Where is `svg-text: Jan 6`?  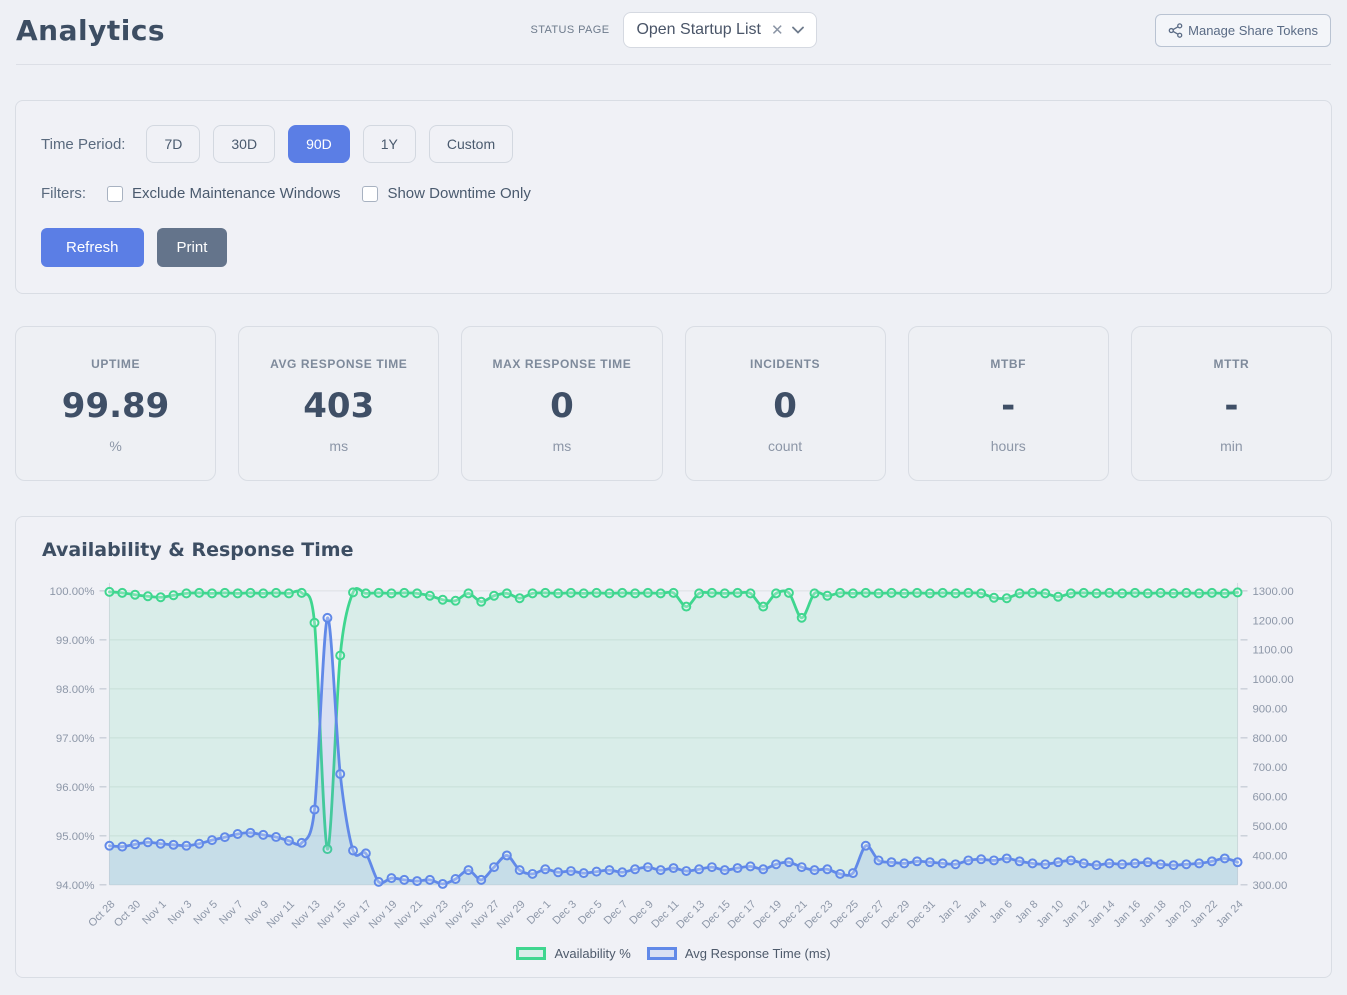
svg-text: Jan 6 is located at coordinates (1001, 911).